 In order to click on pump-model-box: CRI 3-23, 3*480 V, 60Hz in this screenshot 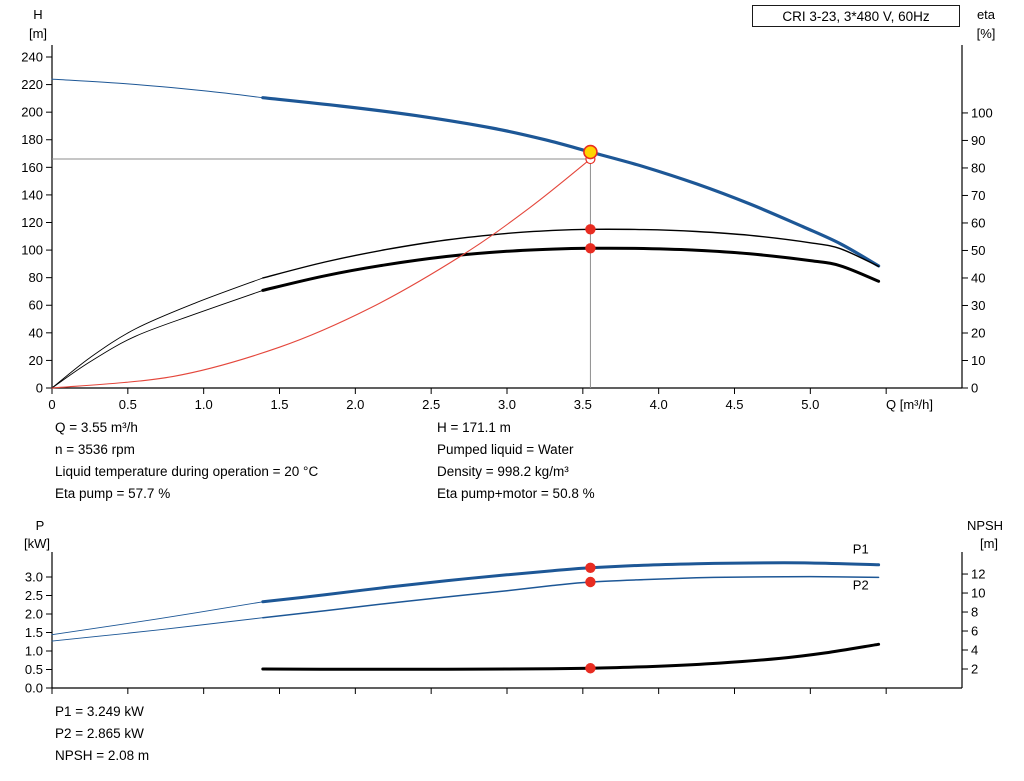, I will do `click(856, 16)`.